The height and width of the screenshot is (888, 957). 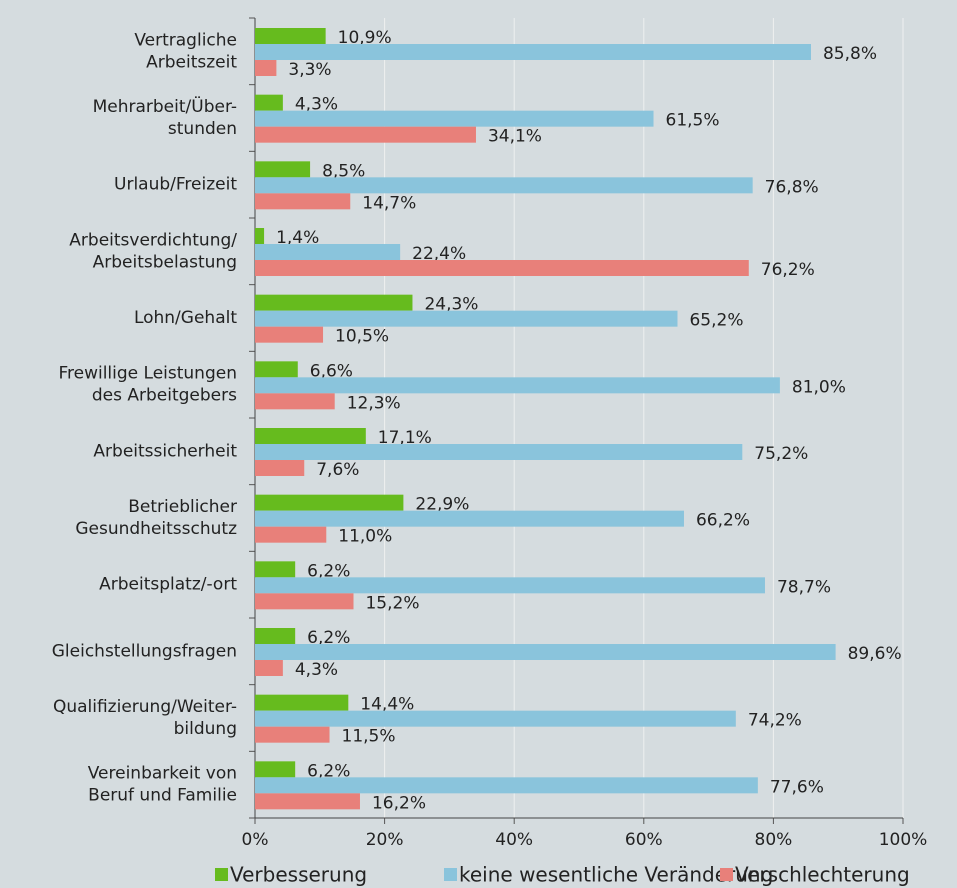 What do you see at coordinates (185, 40) in the screenshot?
I see `y-tick-label: Vertragliche` at bounding box center [185, 40].